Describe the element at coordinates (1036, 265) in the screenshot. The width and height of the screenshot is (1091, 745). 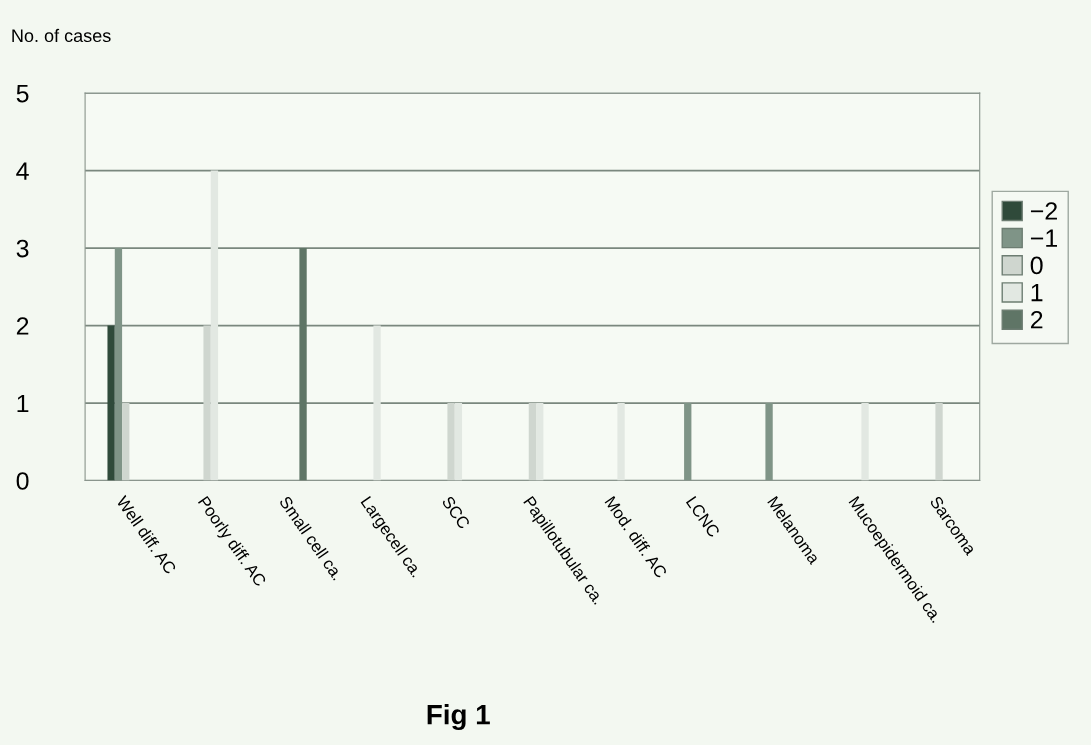
I see `legend-label: 0` at that location.